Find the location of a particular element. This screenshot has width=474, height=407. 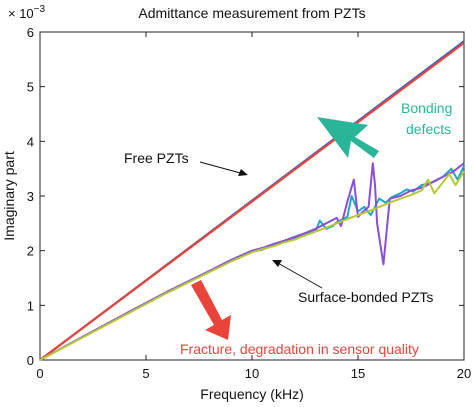

y-tick-label: 1 is located at coordinates (30, 305).